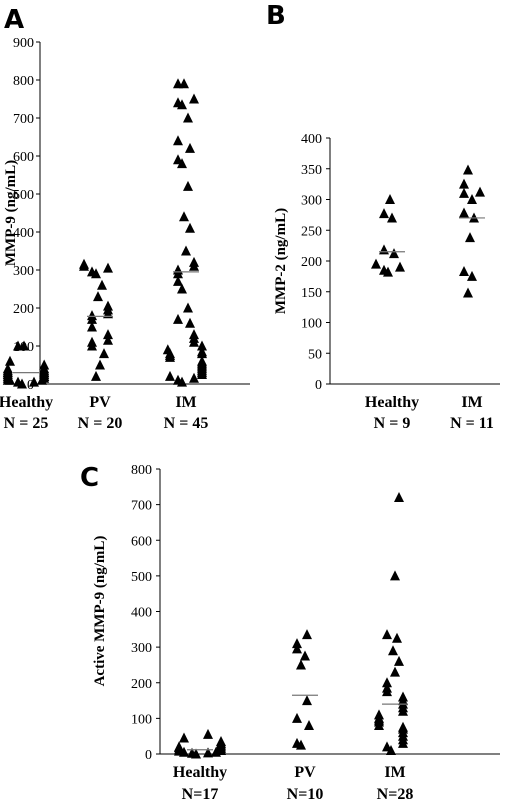  Describe the element at coordinates (305, 772) in the screenshot. I see `panel-c-pv-category-label: PV` at that location.